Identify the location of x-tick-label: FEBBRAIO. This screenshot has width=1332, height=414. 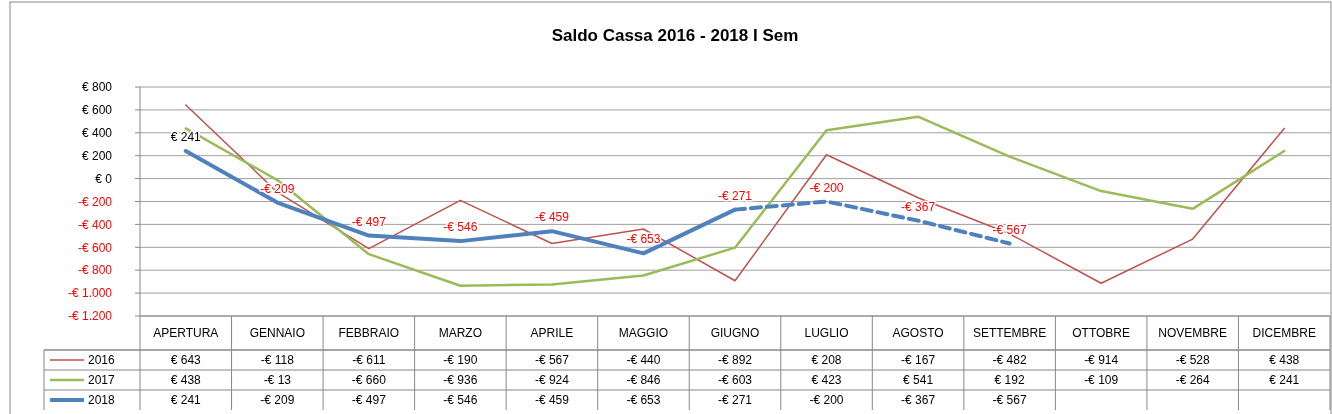
(369, 333).